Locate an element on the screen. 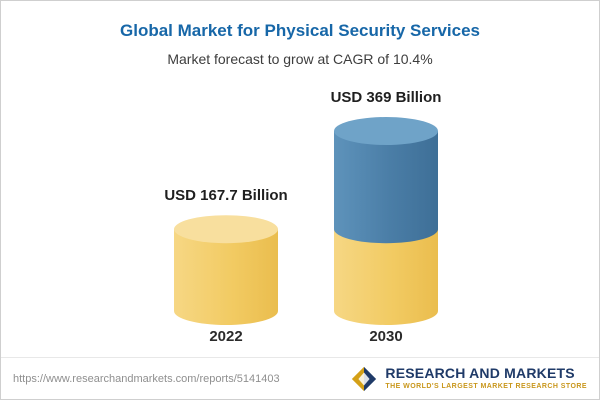 The height and width of the screenshot is (400, 600). cylinder-2022-body is located at coordinates (226, 277).